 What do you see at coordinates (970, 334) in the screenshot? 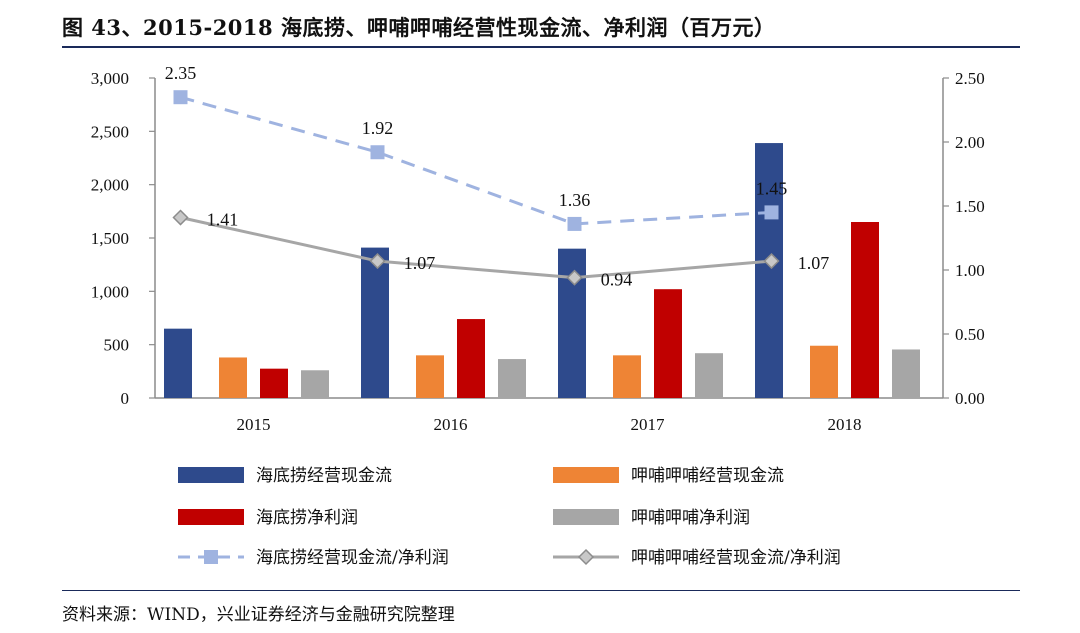
I see `right-tick-label: 0.50` at bounding box center [970, 334].